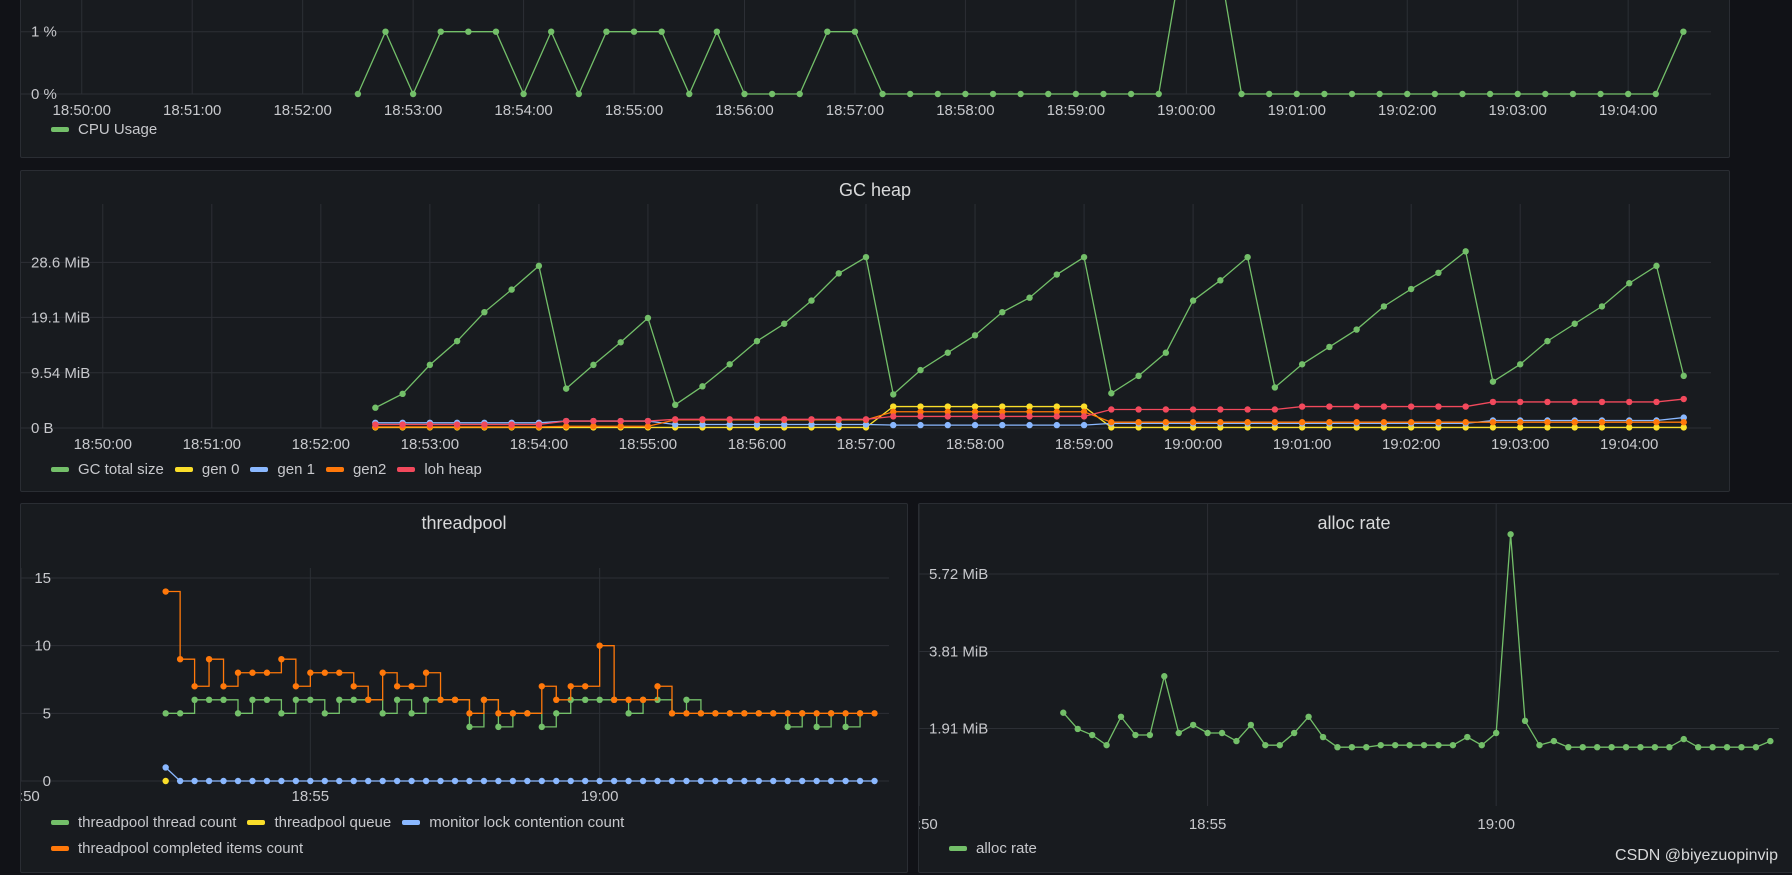 The image size is (1792, 875). Describe the element at coordinates (513, 822) in the screenshot. I see `threadpool-legend-item: monitor lock contention count` at that location.